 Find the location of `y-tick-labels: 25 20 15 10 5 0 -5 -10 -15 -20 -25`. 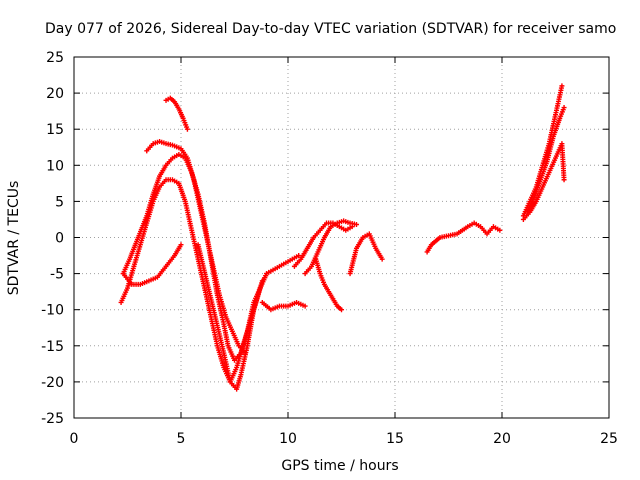

y-tick-labels: 25 20 15 10 5 0 -5 -10 -15 -20 -25 is located at coordinates (52, 238).